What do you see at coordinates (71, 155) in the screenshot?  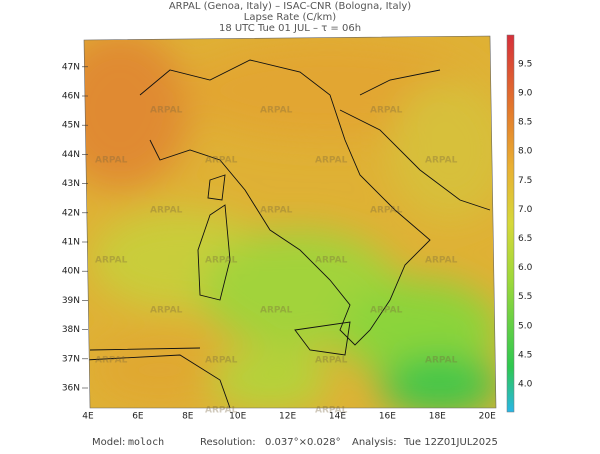 I see `lat-label: 44N` at bounding box center [71, 155].